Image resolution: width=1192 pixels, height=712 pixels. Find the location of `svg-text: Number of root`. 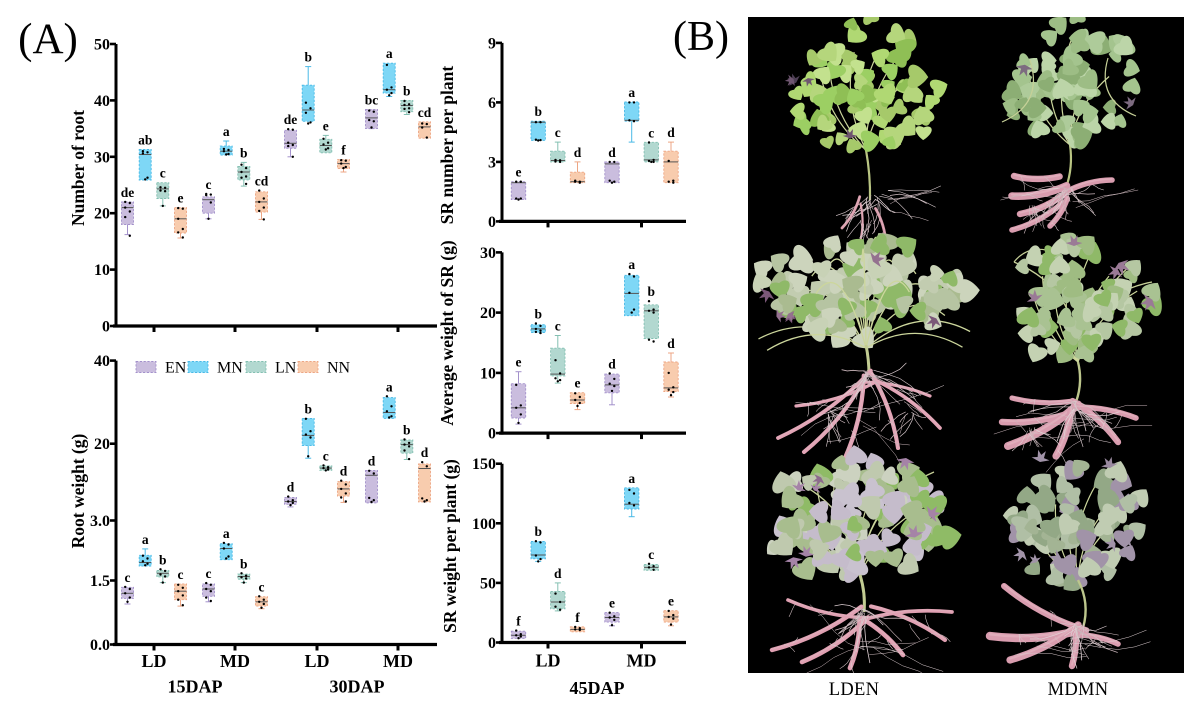

svg-text: Number of root is located at coordinates (78, 168).